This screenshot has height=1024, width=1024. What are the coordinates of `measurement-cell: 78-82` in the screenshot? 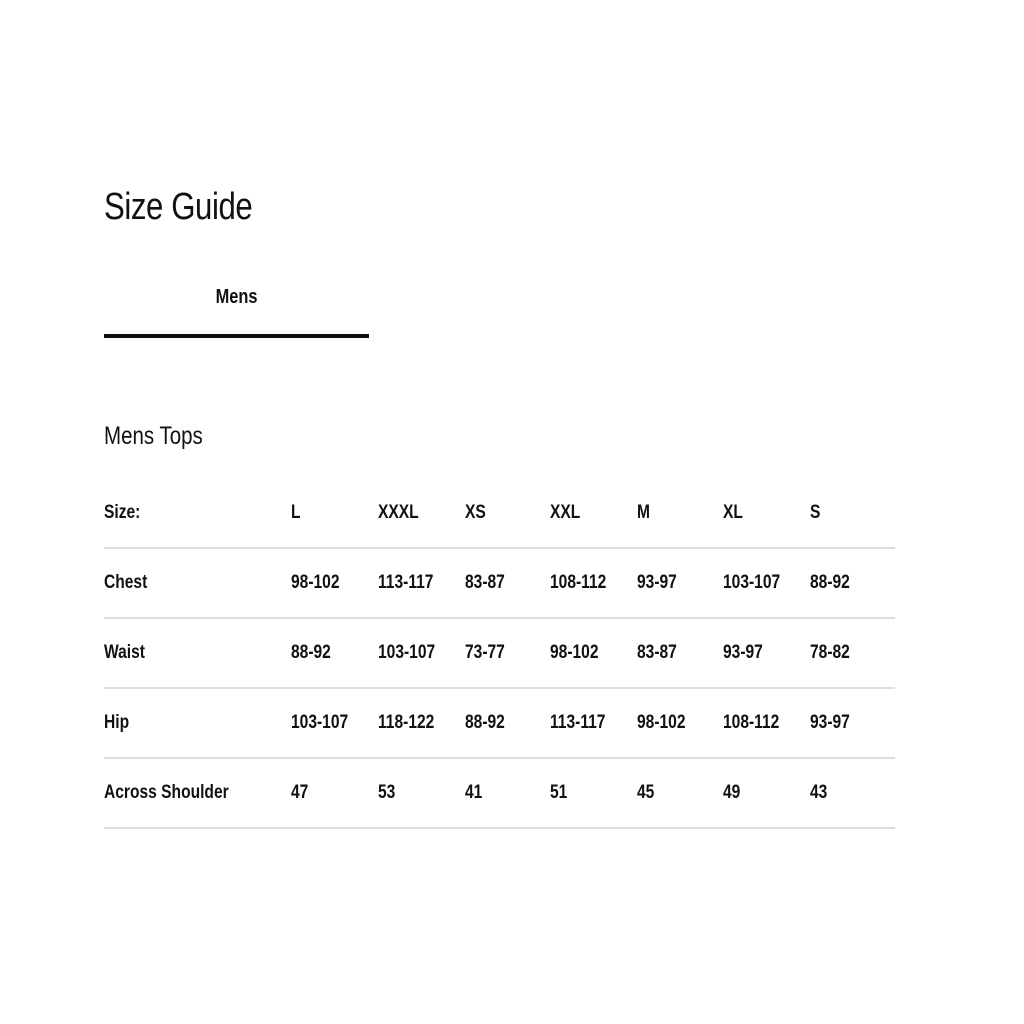 It's located at (852, 653).